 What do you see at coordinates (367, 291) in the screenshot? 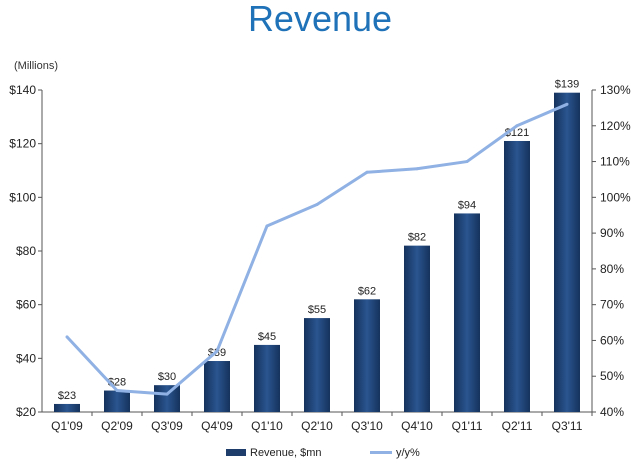
I see `bar-value-label: $62` at bounding box center [367, 291].